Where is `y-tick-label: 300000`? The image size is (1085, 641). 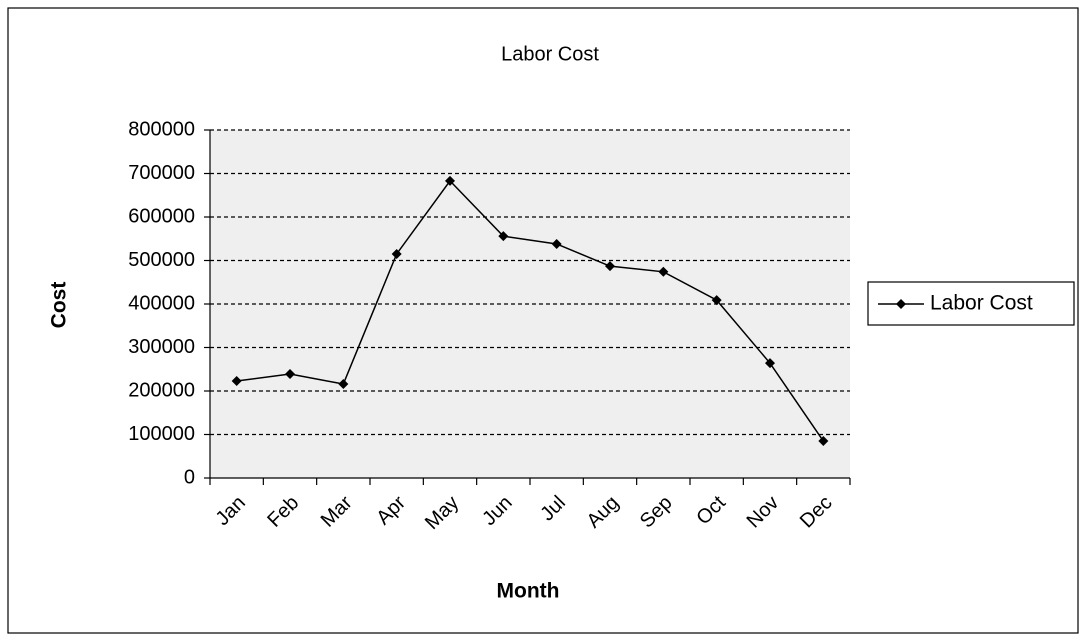 y-tick-label: 300000 is located at coordinates (161, 347).